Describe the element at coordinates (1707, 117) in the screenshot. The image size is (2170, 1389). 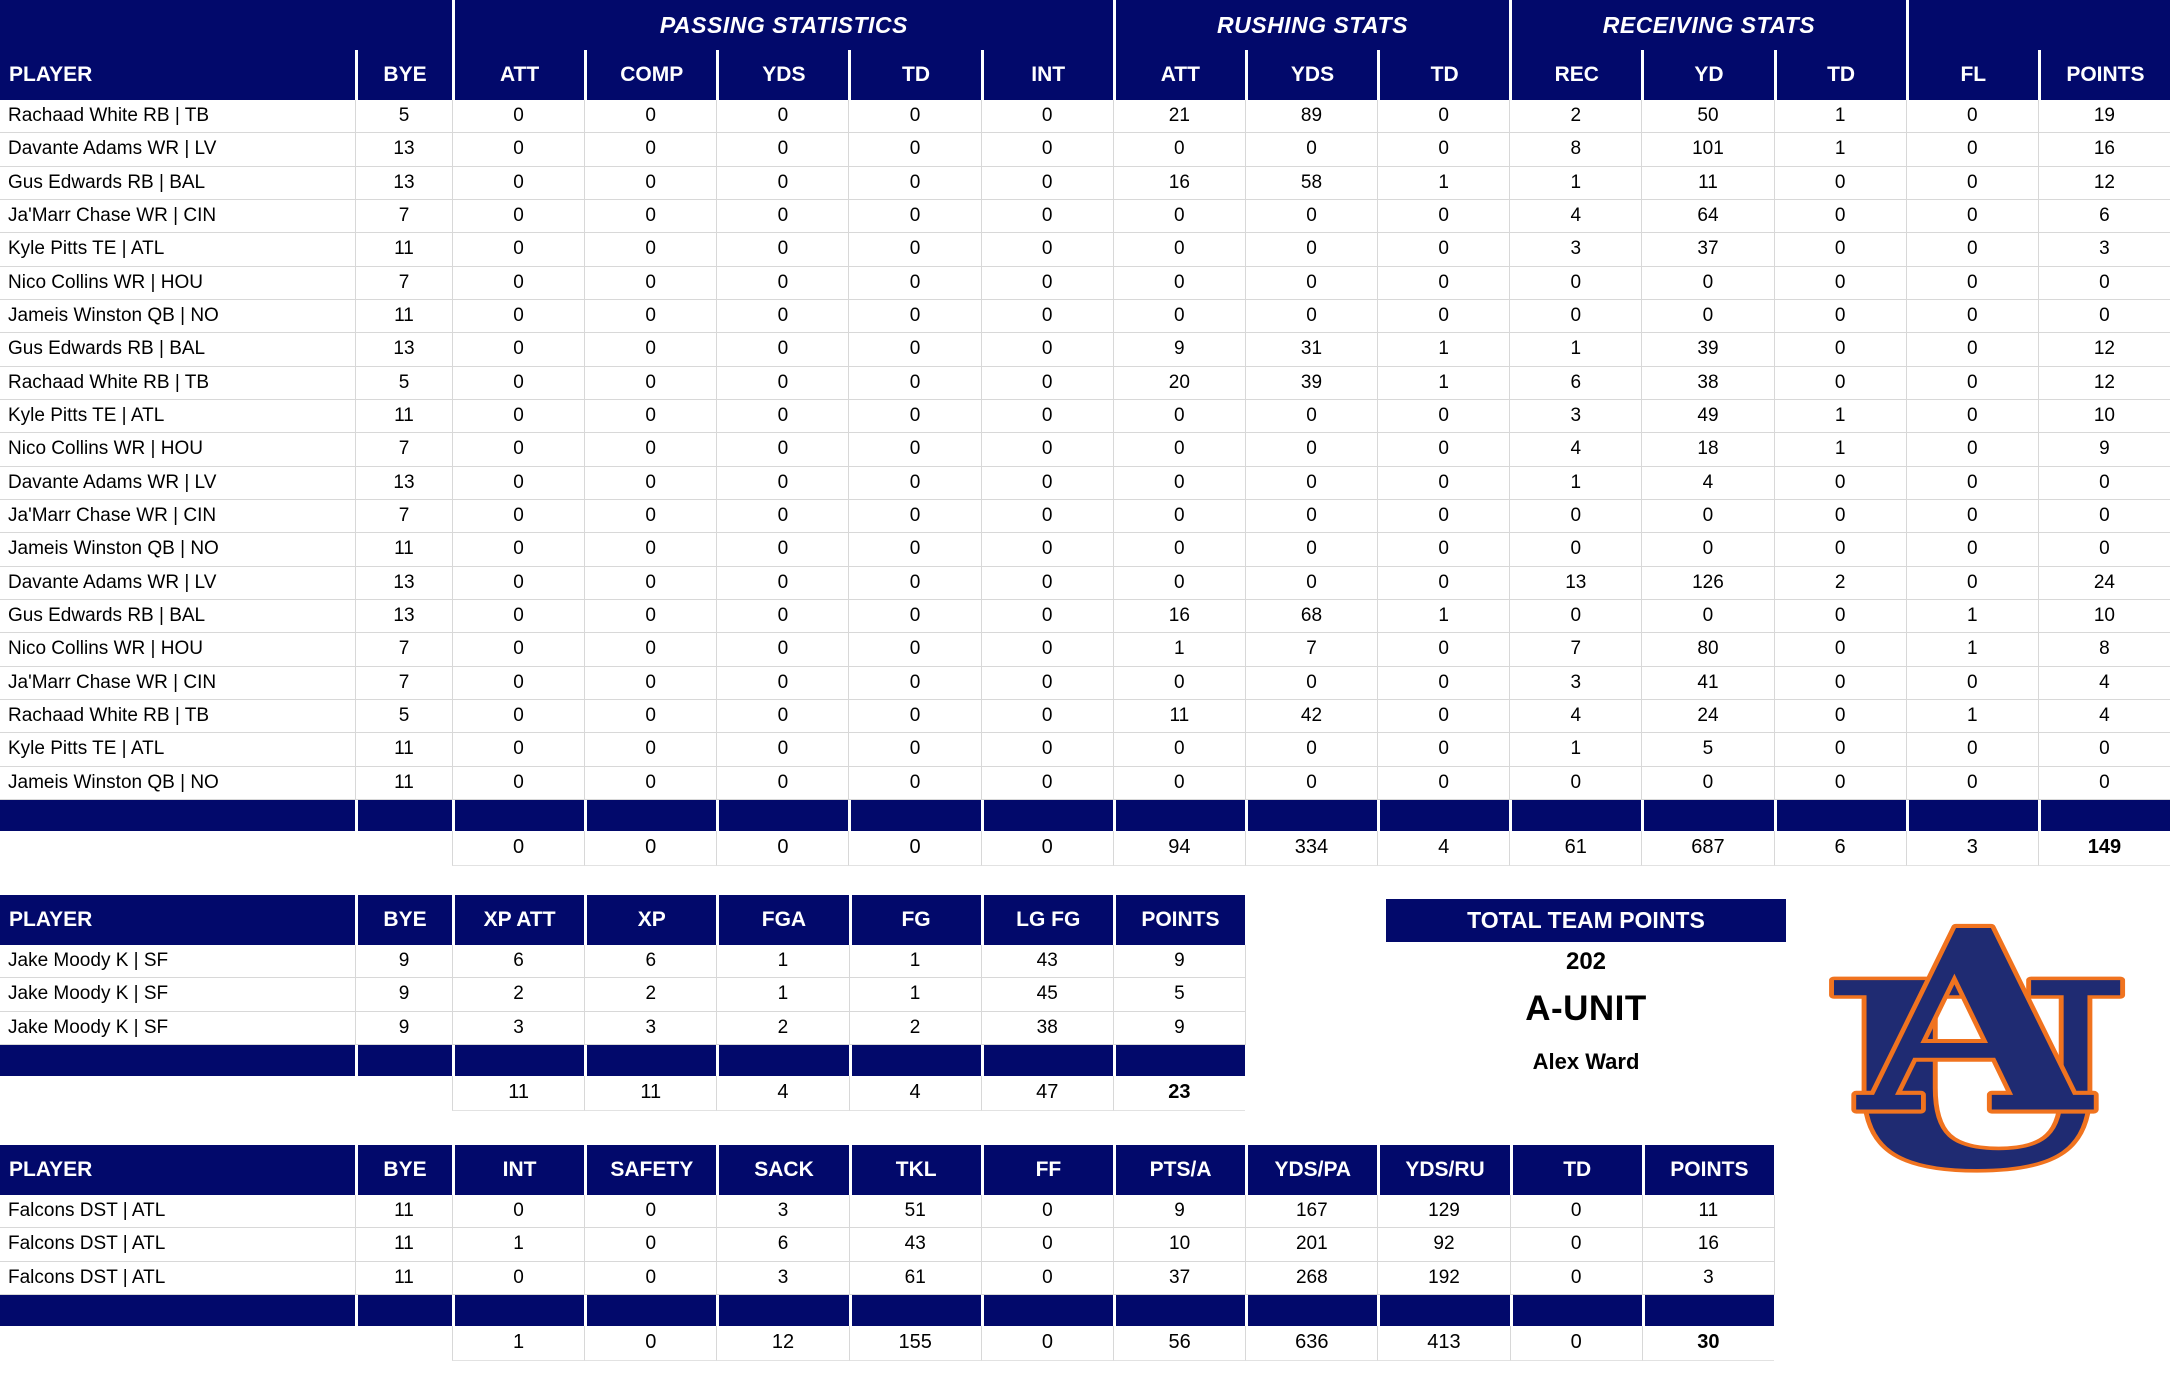
I see `stat-cell: 50` at that location.